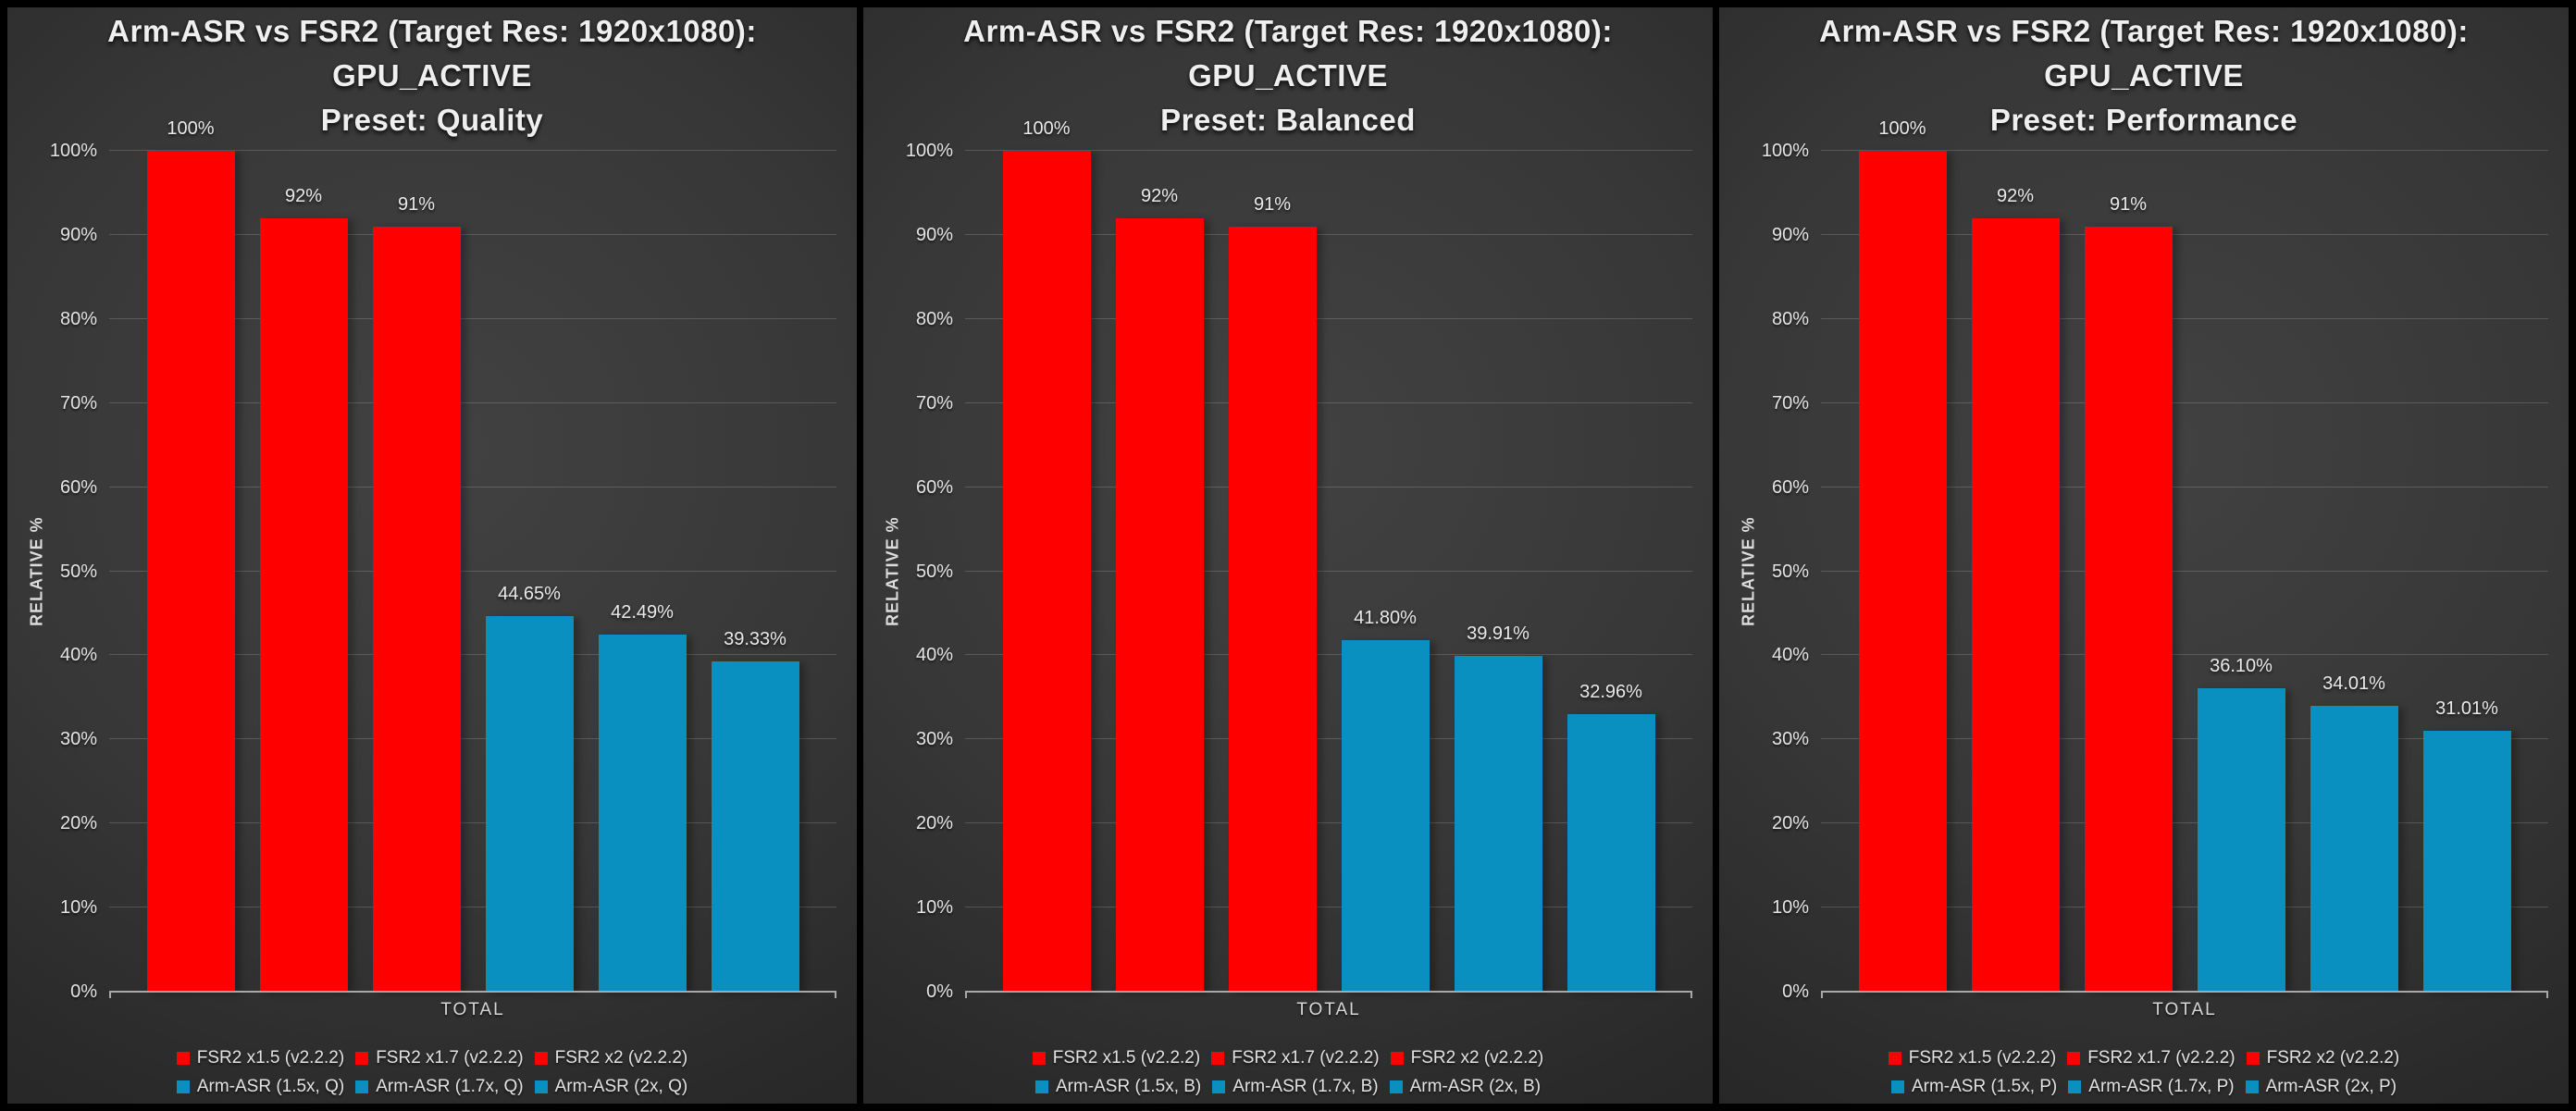  I want to click on bar-value-label: 44.65%, so click(529, 594).